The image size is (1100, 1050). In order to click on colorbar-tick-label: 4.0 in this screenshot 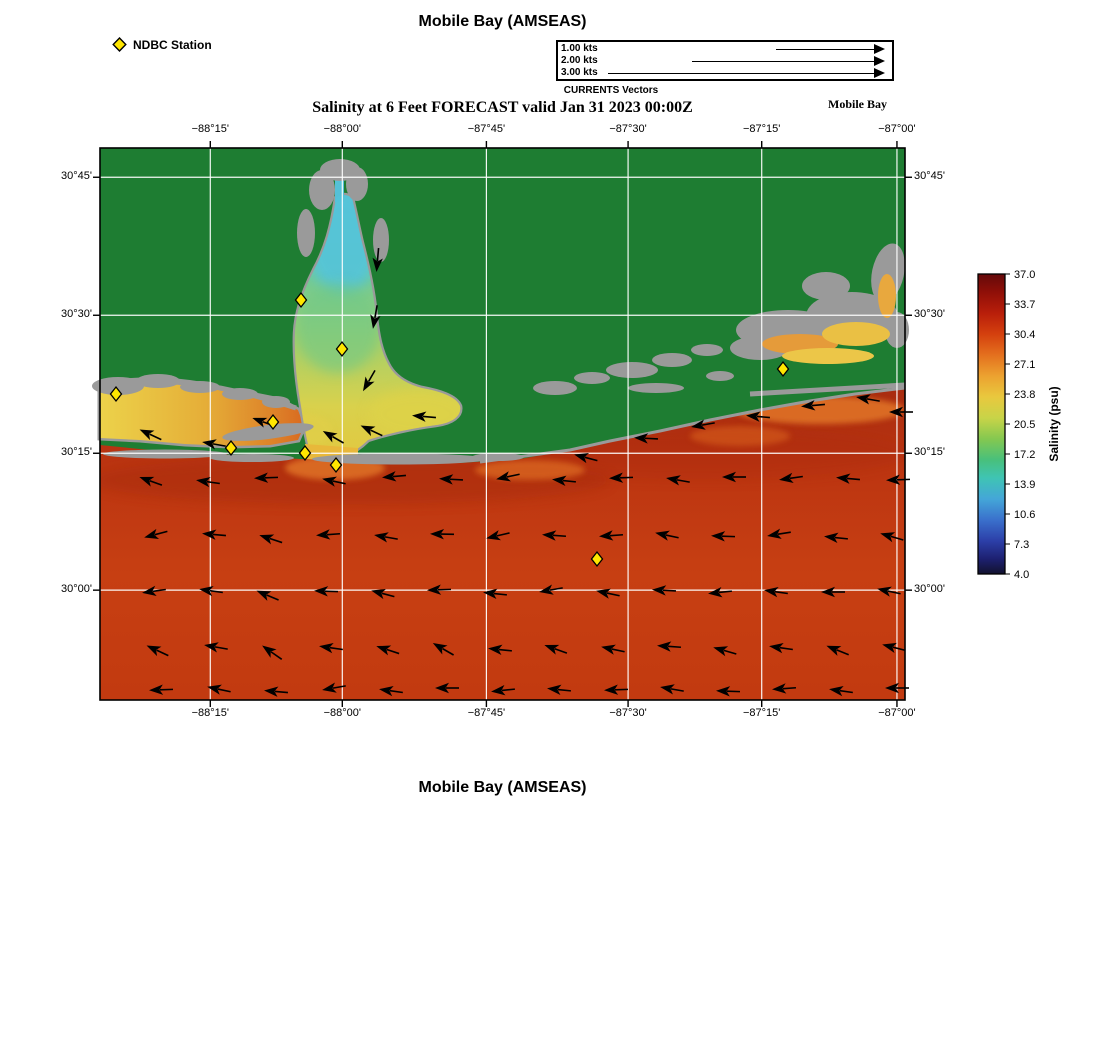, I will do `click(1021, 575)`.